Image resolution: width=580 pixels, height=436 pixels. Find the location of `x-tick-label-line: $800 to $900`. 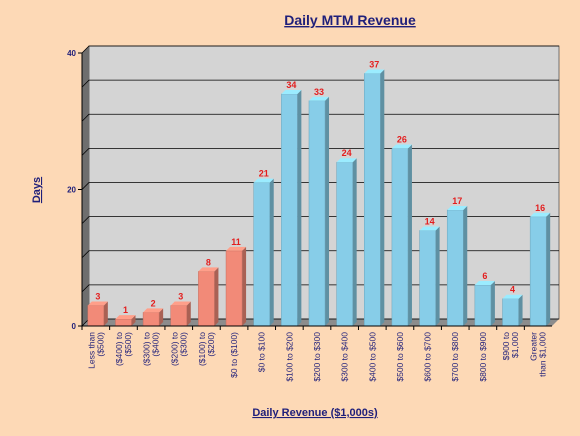

x-tick-label-line: $800 to $900 is located at coordinates (483, 357).